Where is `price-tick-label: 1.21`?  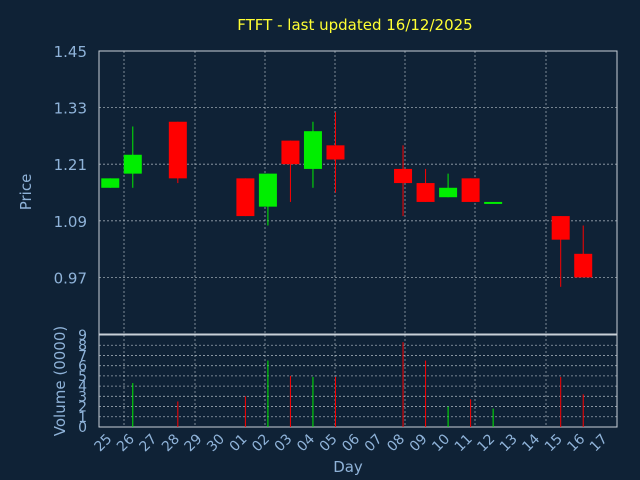 price-tick-label: 1.21 is located at coordinates (70, 165).